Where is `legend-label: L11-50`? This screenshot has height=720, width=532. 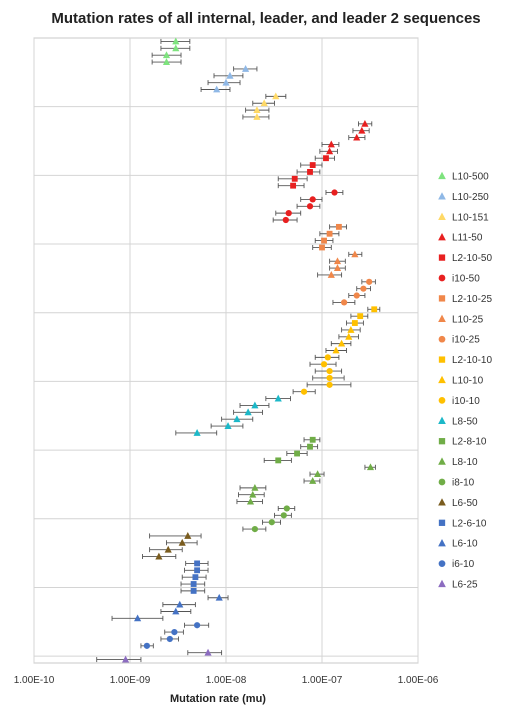
legend-label: L11-50 is located at coordinates (467, 238).